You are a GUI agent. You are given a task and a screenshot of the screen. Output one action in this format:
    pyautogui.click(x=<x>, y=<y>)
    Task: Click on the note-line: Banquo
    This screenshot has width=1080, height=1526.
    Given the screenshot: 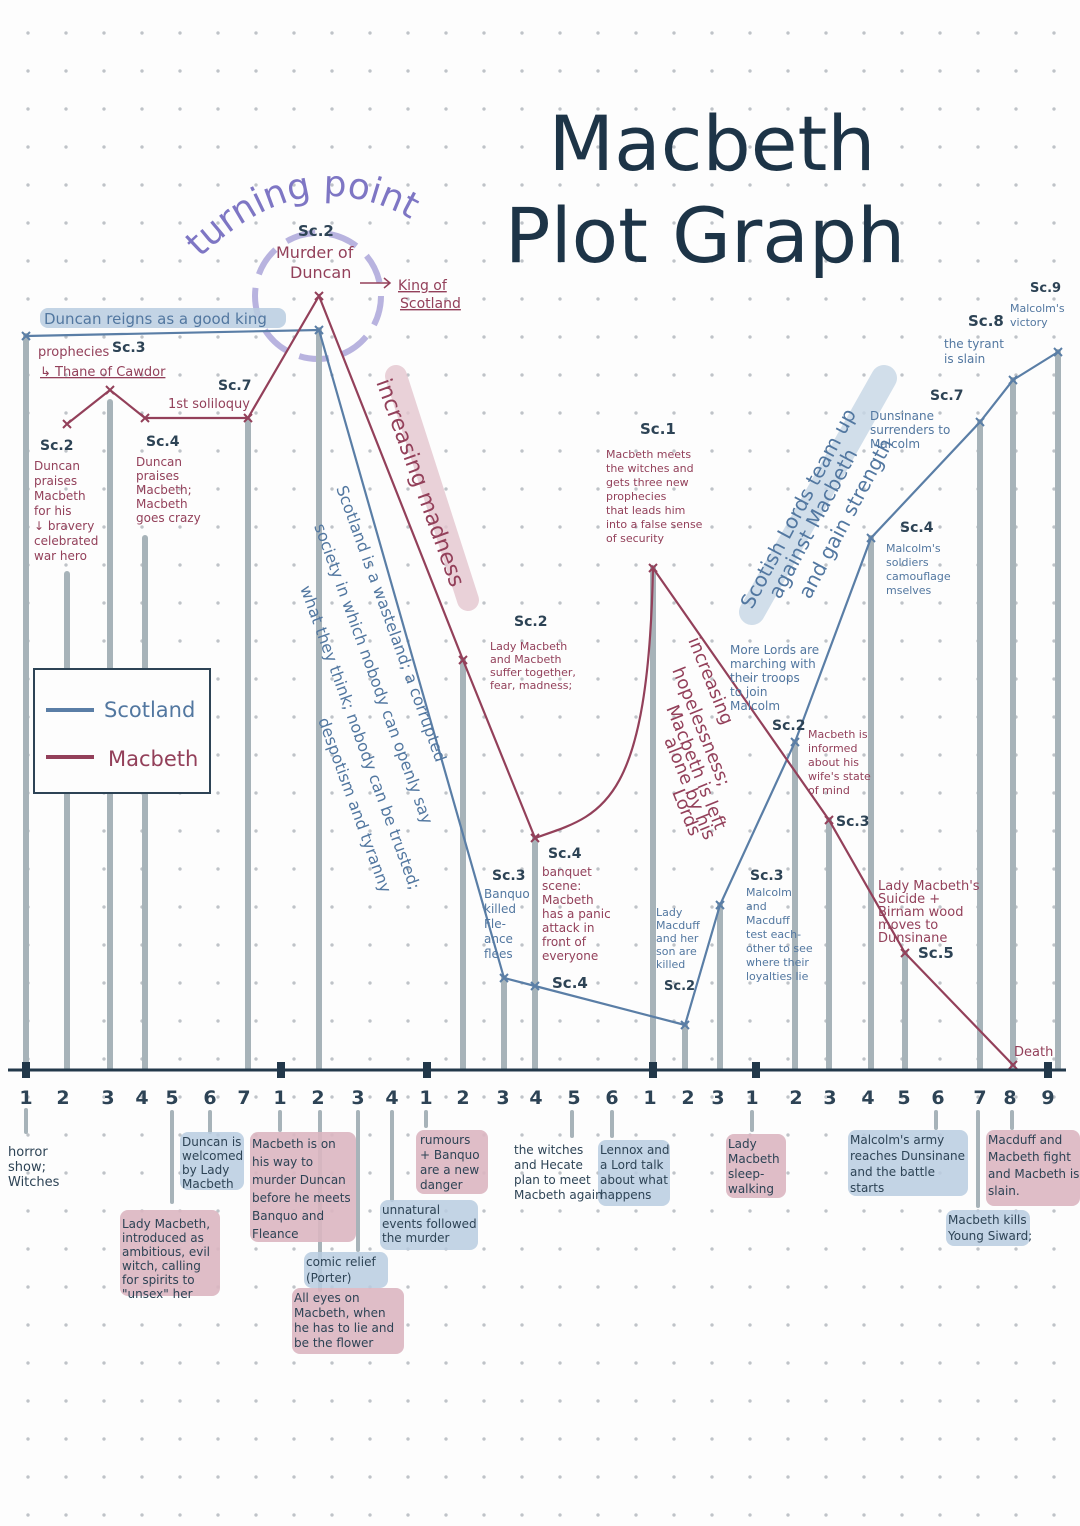 What is the action you would take?
    pyautogui.click(x=507, y=894)
    